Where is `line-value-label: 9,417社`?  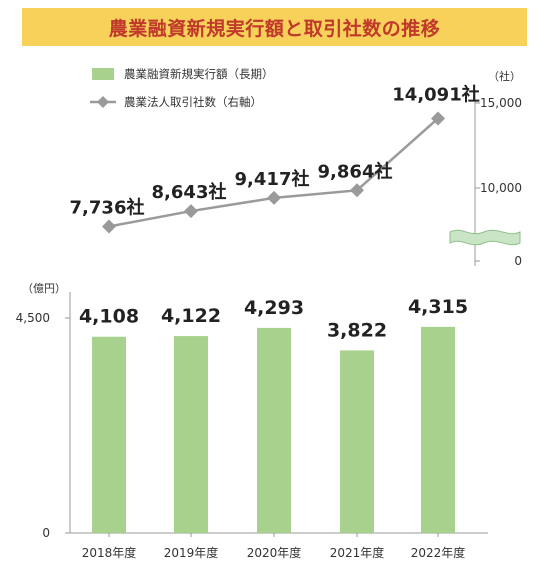 line-value-label: 9,417社 is located at coordinates (272, 179).